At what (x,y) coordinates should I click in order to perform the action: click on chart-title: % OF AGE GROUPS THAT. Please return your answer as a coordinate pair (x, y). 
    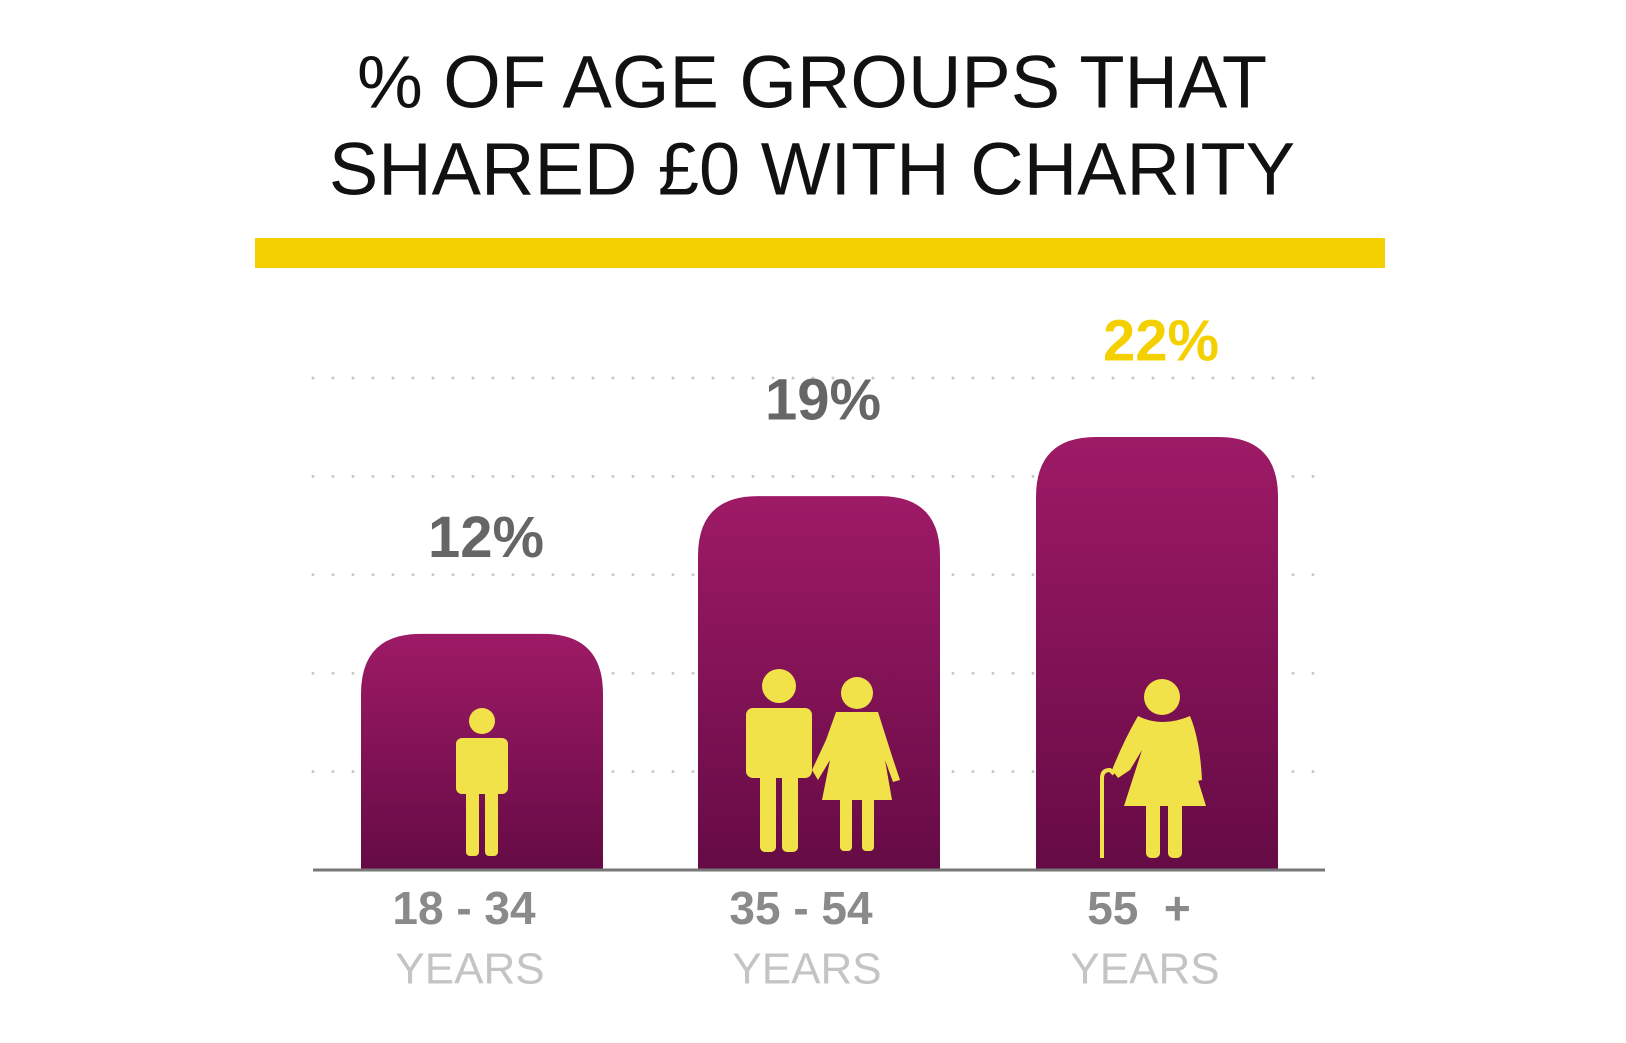
    Looking at the image, I should click on (812, 82).